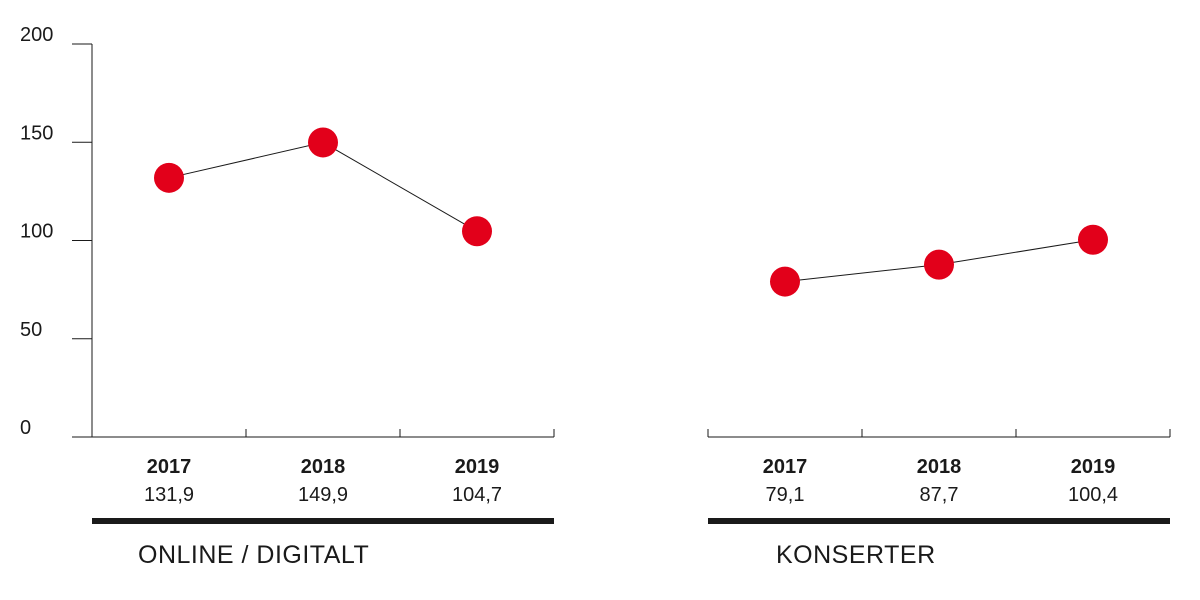  Describe the element at coordinates (477, 495) in the screenshot. I see `data-value-label: 104,7` at that location.